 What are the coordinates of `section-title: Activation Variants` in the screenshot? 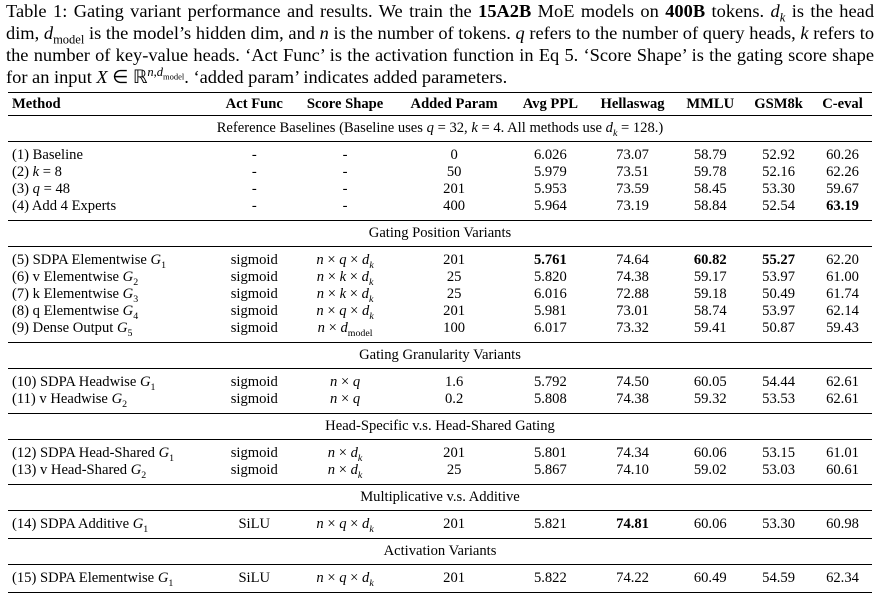 It's located at (440, 551).